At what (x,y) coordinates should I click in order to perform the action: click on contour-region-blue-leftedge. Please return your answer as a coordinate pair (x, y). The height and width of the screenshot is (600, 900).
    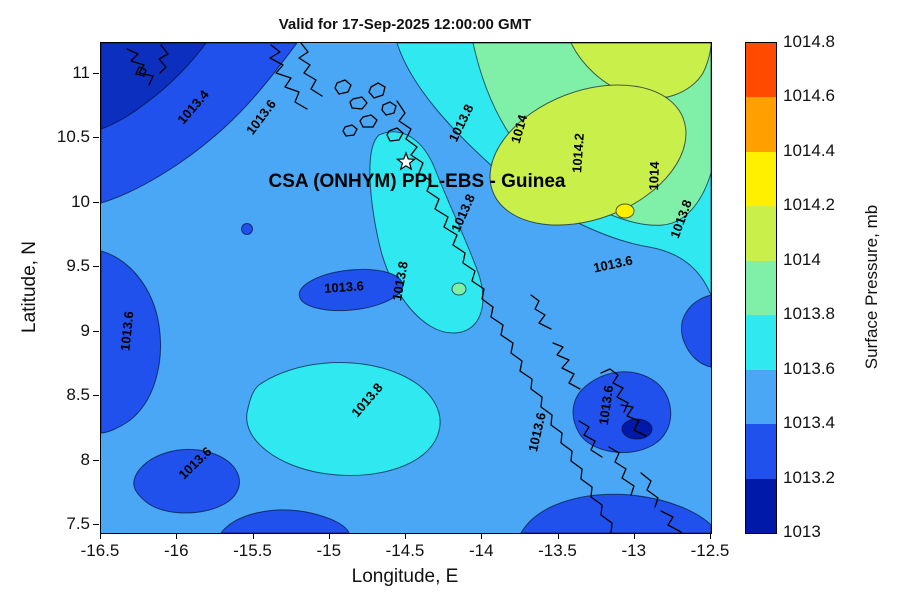
    Looking at the image, I should click on (131, 342).